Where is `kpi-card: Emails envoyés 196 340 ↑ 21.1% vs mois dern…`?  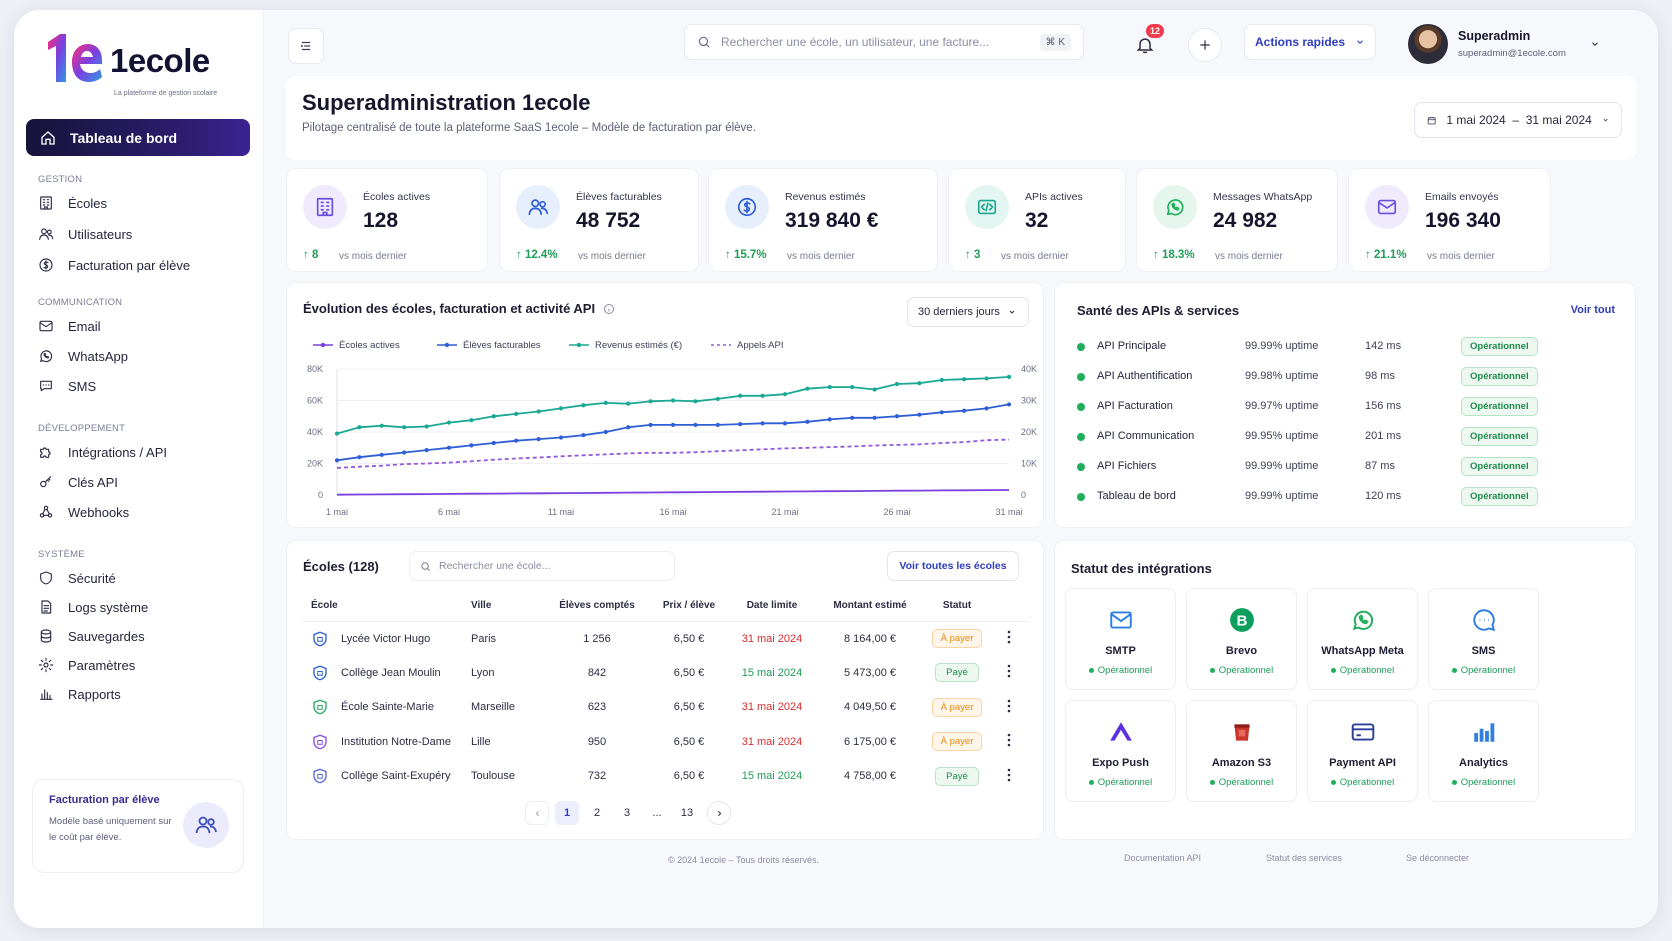
kpi-card: Emails envoyés 196 340 ↑ 21.1% vs mois dern… is located at coordinates (1449, 220).